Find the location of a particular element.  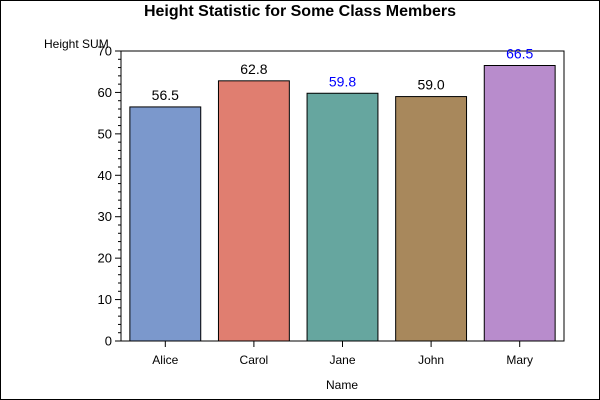

x-tick-label: Jane is located at coordinates (342, 360).